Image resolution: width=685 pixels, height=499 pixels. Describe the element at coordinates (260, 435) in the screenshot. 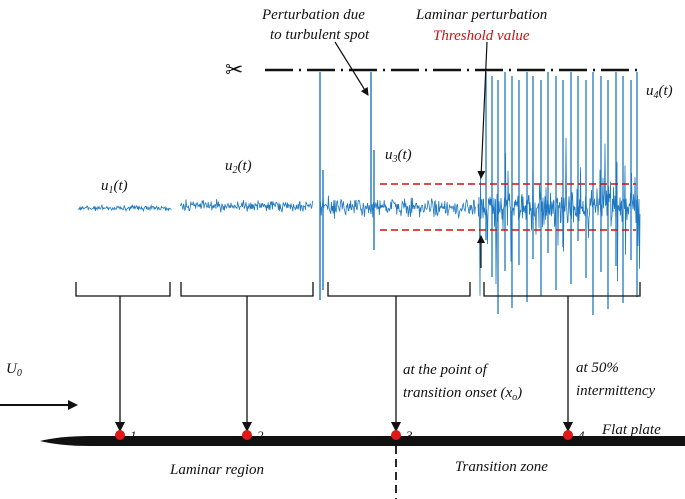

I see `station-label-2: 2` at that location.